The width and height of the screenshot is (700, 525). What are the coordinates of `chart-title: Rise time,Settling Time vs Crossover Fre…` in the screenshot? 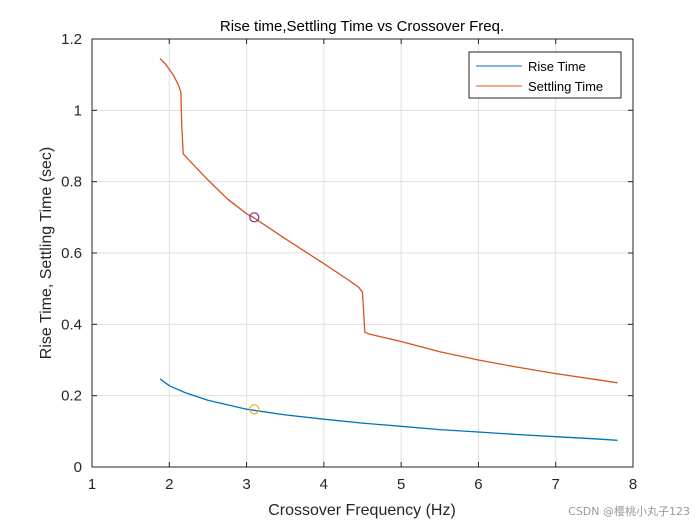 It's located at (362, 26).